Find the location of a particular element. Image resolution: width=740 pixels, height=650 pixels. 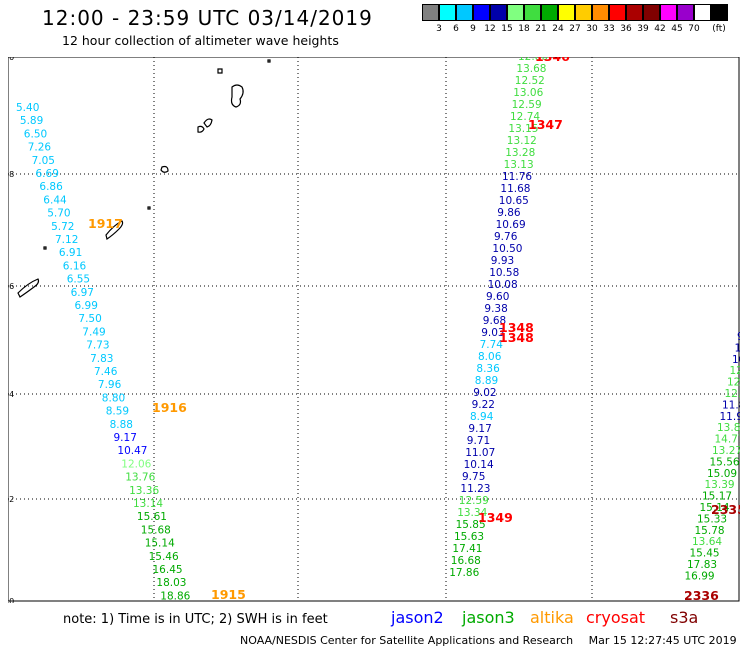

wave-height-value: 8.89 is located at coordinates (486, 381).